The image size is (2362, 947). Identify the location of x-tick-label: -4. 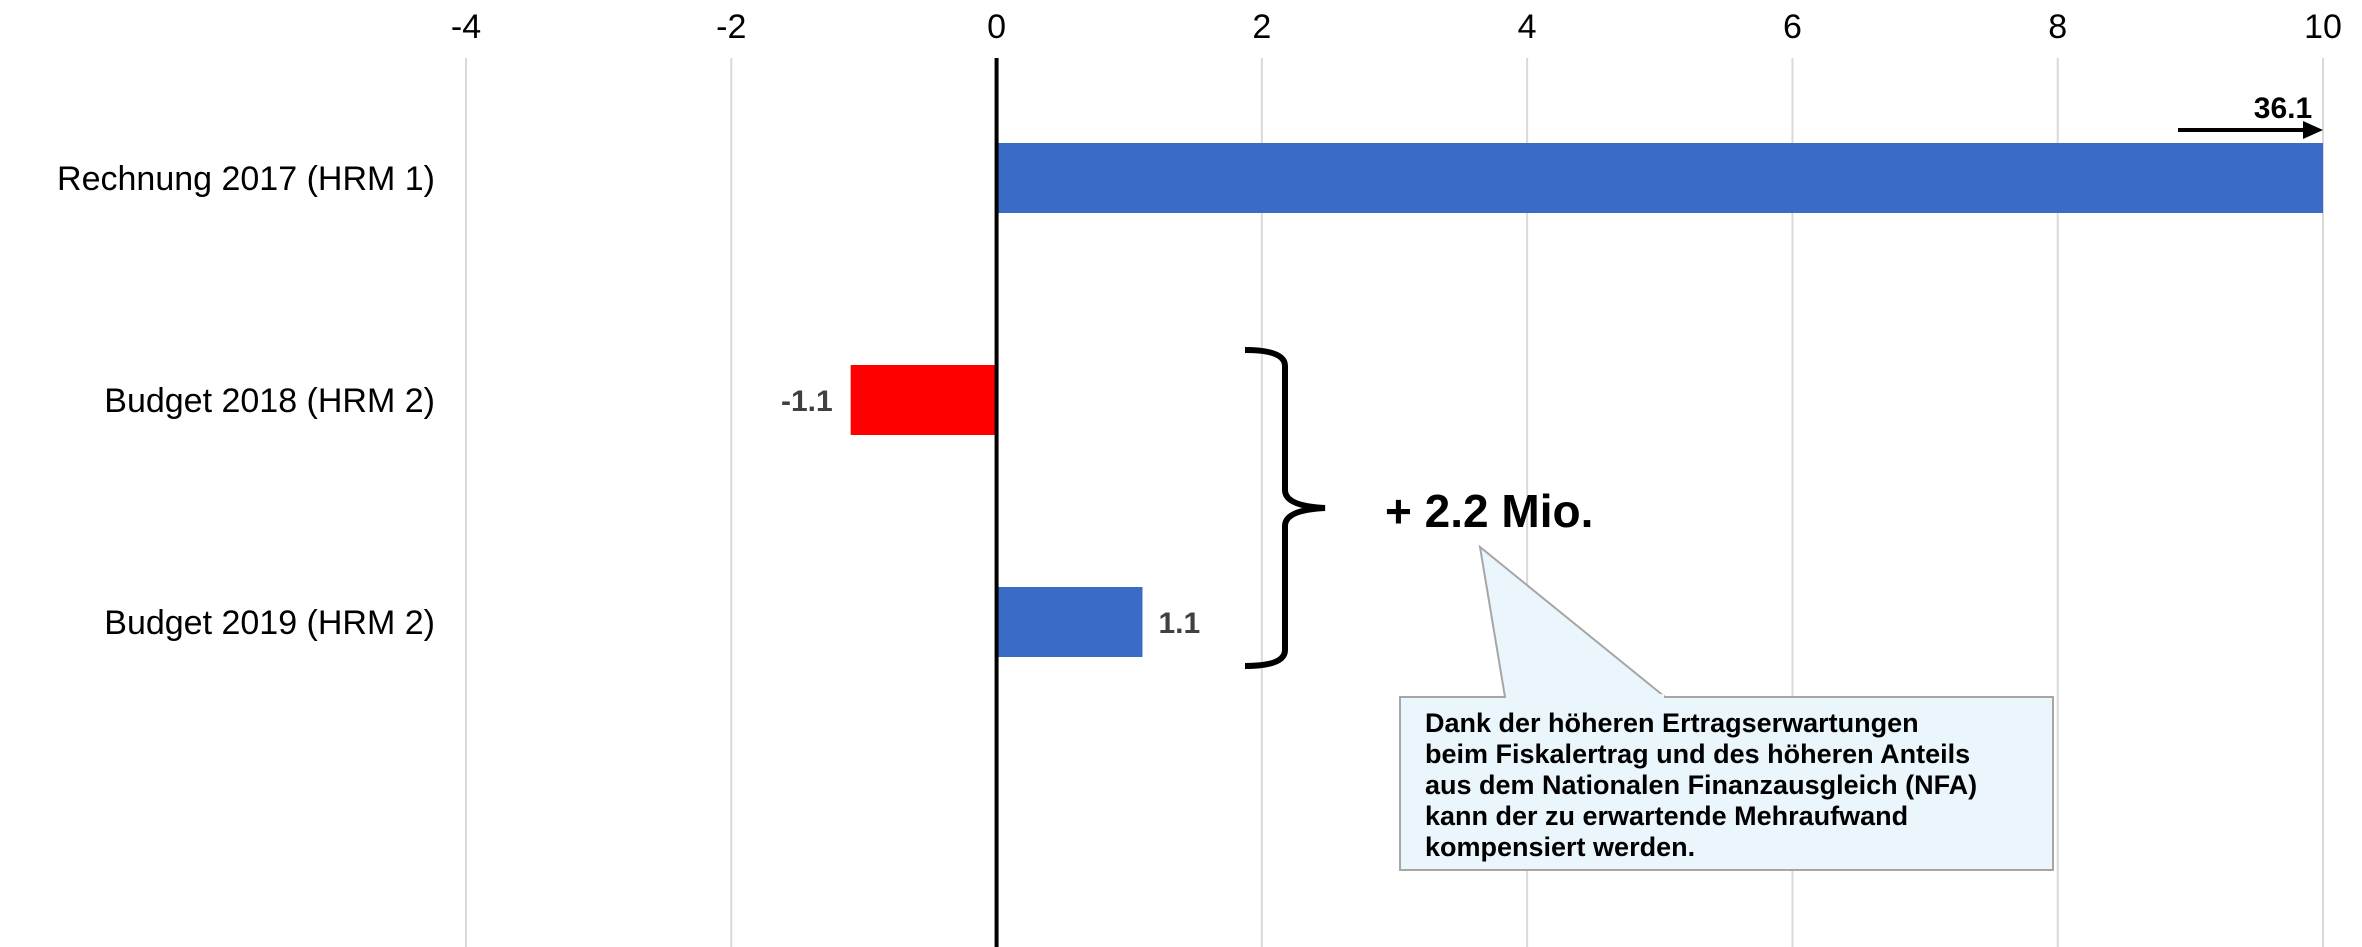
(466, 27).